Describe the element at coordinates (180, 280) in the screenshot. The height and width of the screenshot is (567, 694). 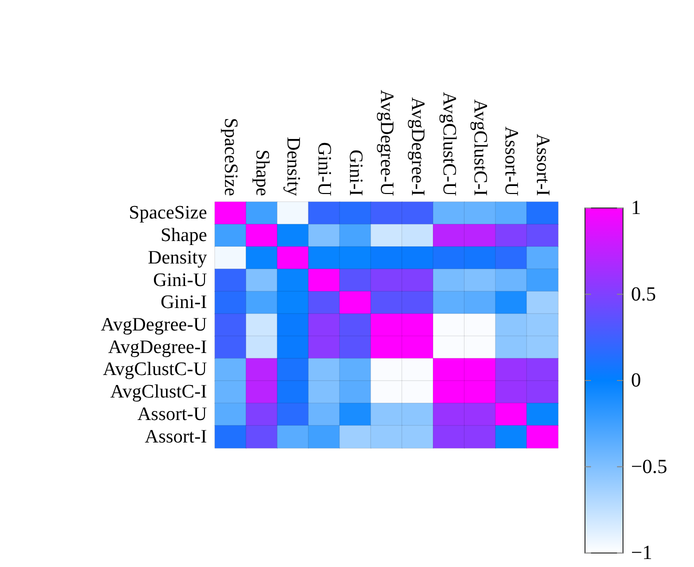
I see `y-tick-label: Gini-U` at that location.